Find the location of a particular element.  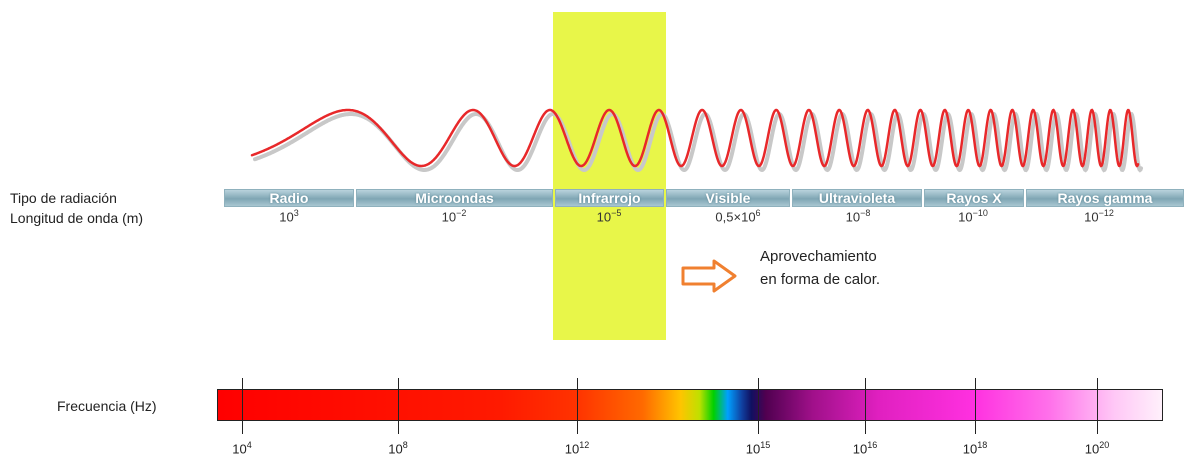

wavelength-exponent: −5 is located at coordinates (616, 213).